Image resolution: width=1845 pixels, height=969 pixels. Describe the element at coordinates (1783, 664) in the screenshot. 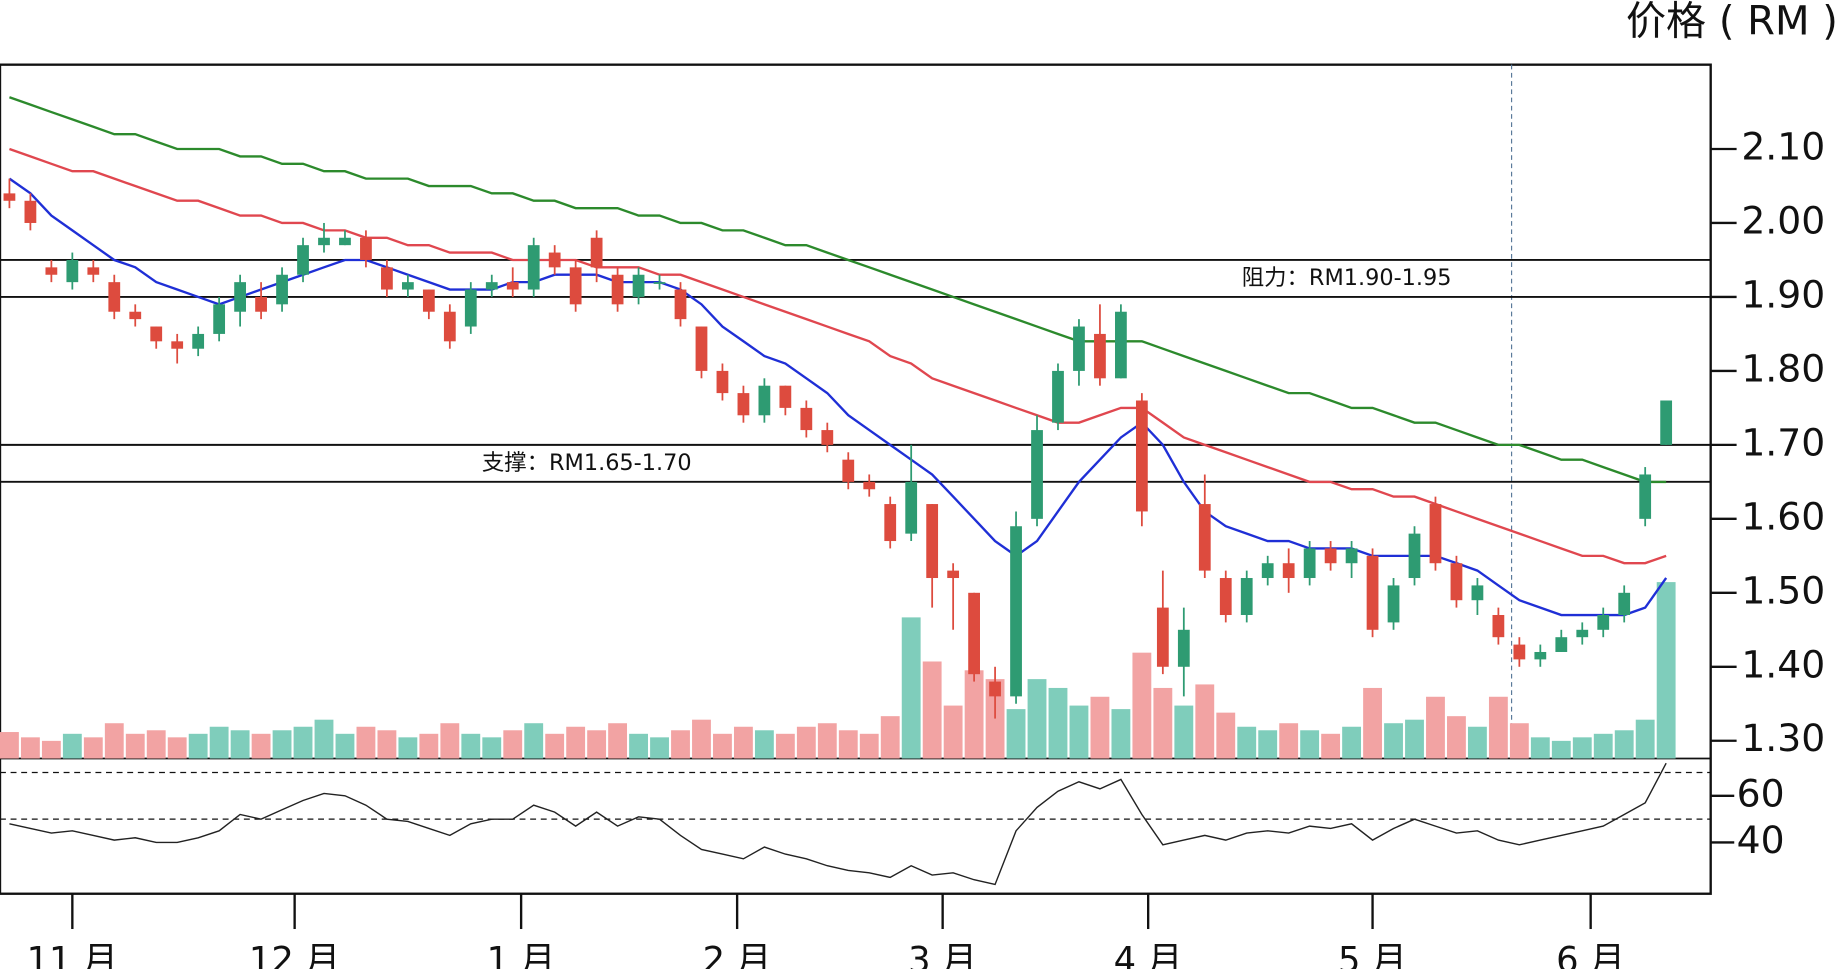

I see `y-tick-label: 1.40` at that location.